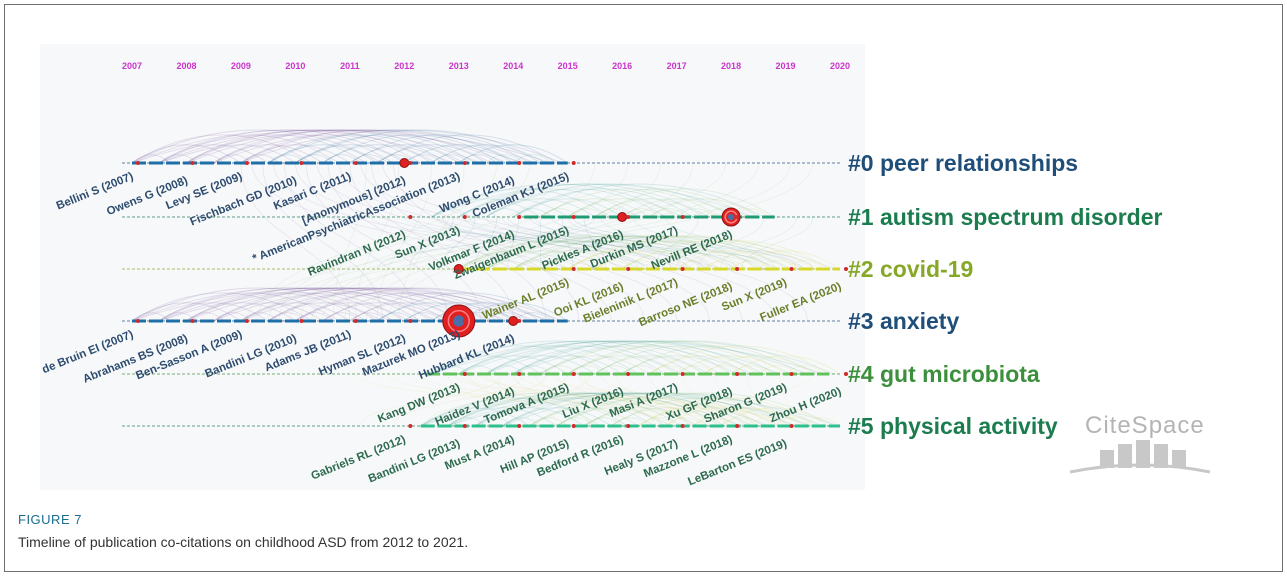 This screenshot has width=1287, height=576. I want to click on watermark-book-line, so click(1140, 468).